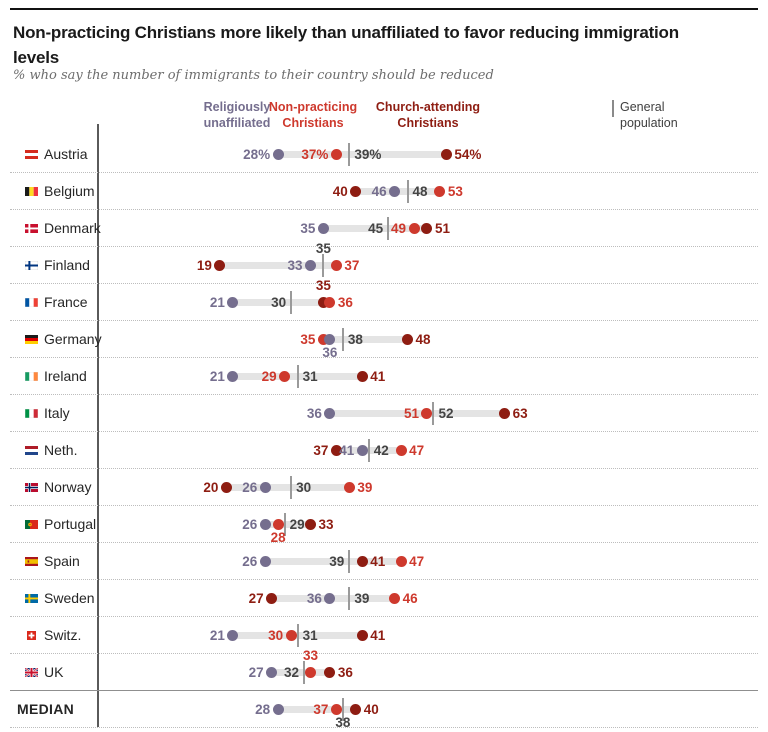 The height and width of the screenshot is (732, 768). What do you see at coordinates (211, 487) in the screenshot?
I see `value-label-church: 20` at bounding box center [211, 487].